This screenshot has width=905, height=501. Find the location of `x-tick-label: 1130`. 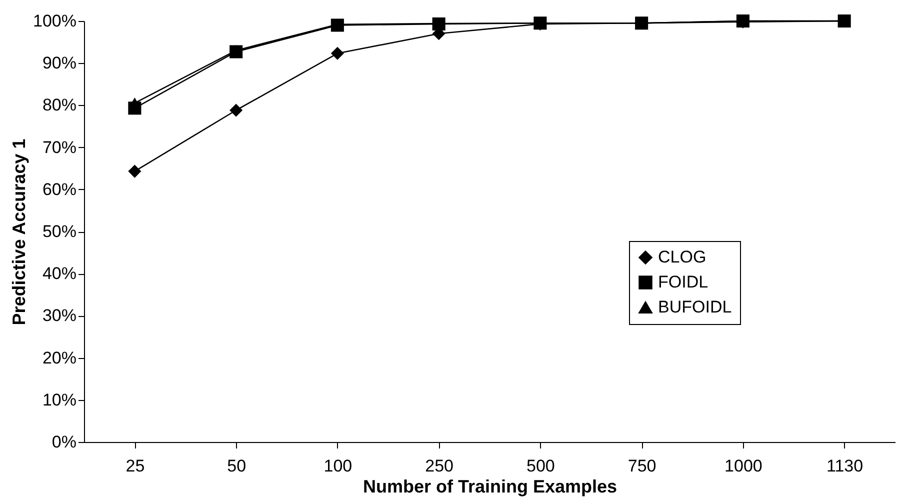

x-tick-label: 1130 is located at coordinates (845, 466).